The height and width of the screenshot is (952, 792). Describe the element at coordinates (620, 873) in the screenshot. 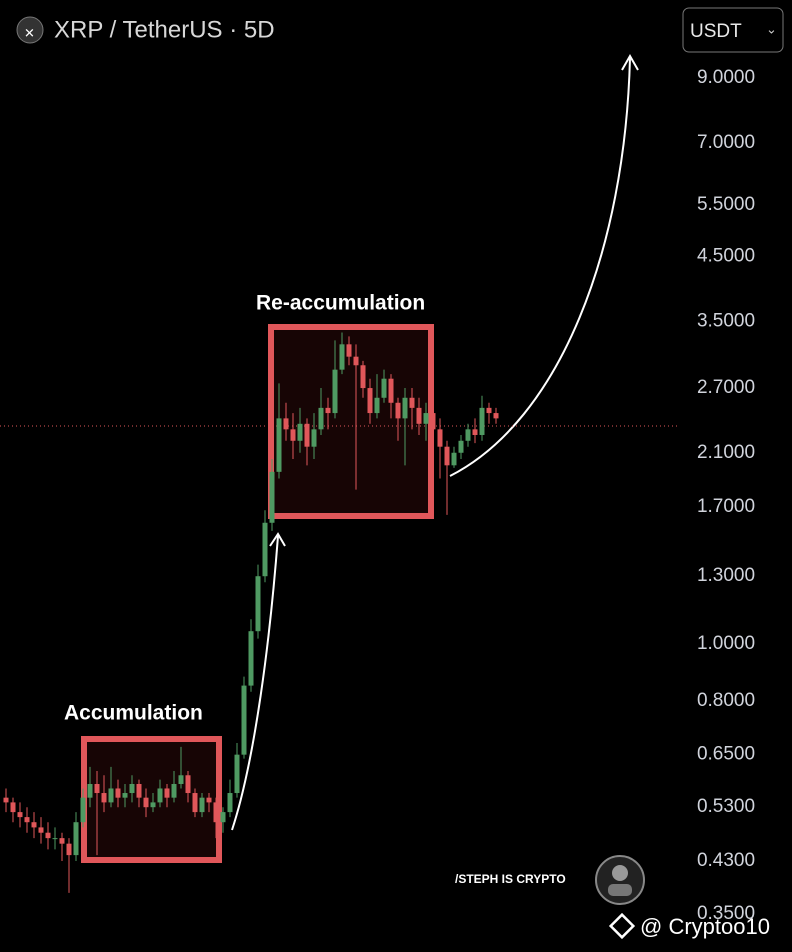

I see `avatar-head` at that location.